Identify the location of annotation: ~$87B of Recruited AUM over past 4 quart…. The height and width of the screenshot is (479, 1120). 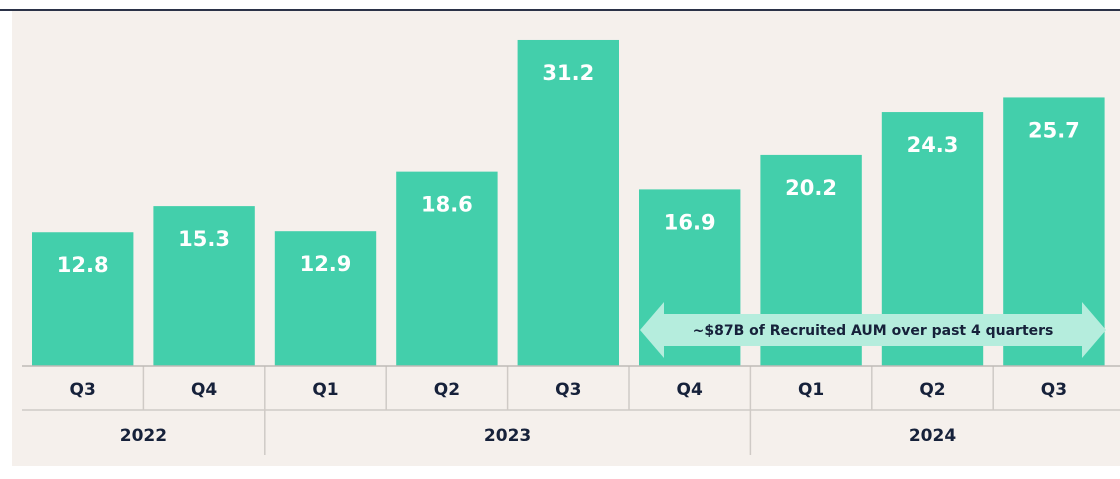
(873, 331).